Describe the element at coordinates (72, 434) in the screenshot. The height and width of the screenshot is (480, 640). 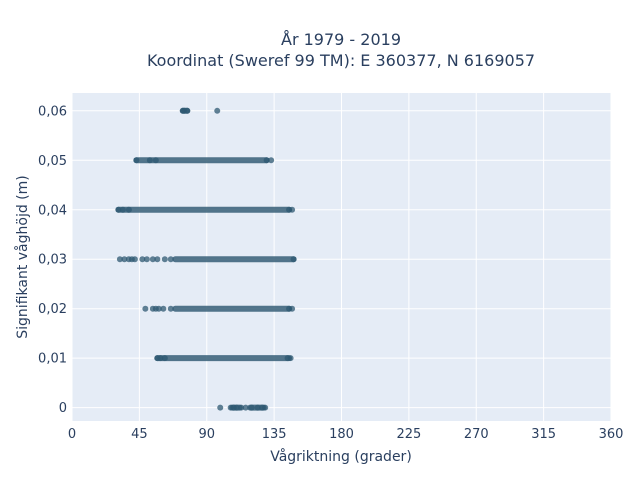
I see `x-tick-label-0: 0` at that location.